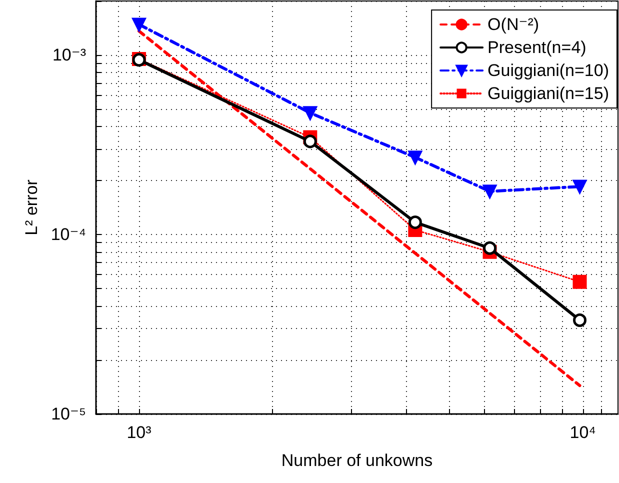 Image resolution: width=619 pixels, height=483 pixels. What do you see at coordinates (549, 70) in the screenshot?
I see `legend-label: Guiggiani(n=10)` at bounding box center [549, 70].